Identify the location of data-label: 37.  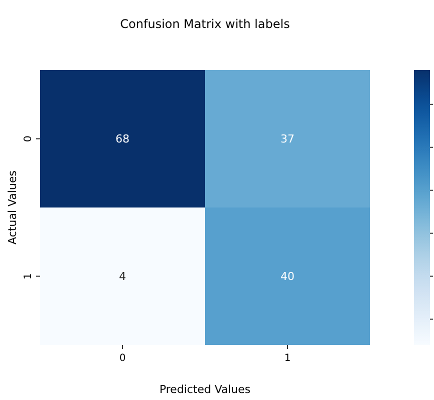
(287, 139).